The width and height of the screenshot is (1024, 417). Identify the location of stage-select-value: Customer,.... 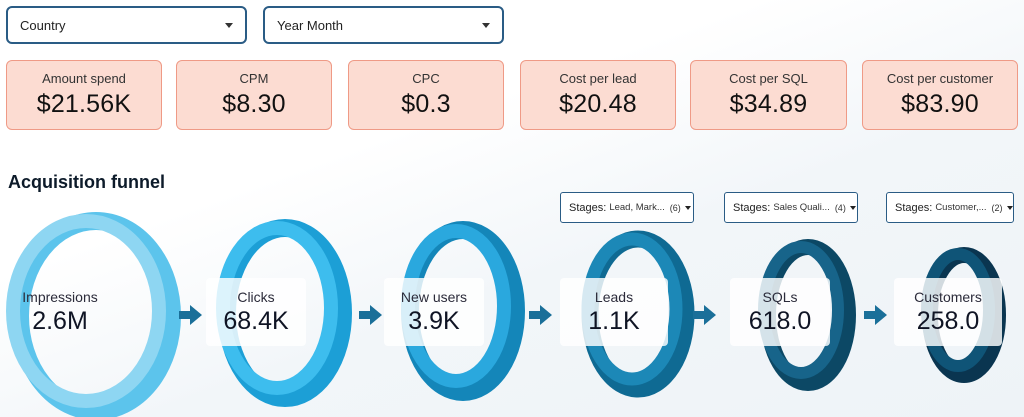
(961, 207).